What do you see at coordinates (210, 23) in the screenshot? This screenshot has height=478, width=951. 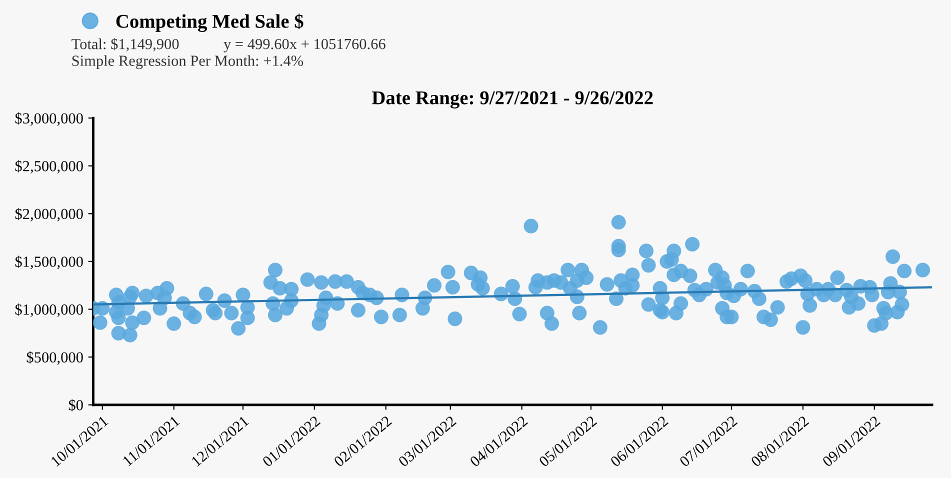 I see `legend-label: Competing Med Sale $` at bounding box center [210, 23].